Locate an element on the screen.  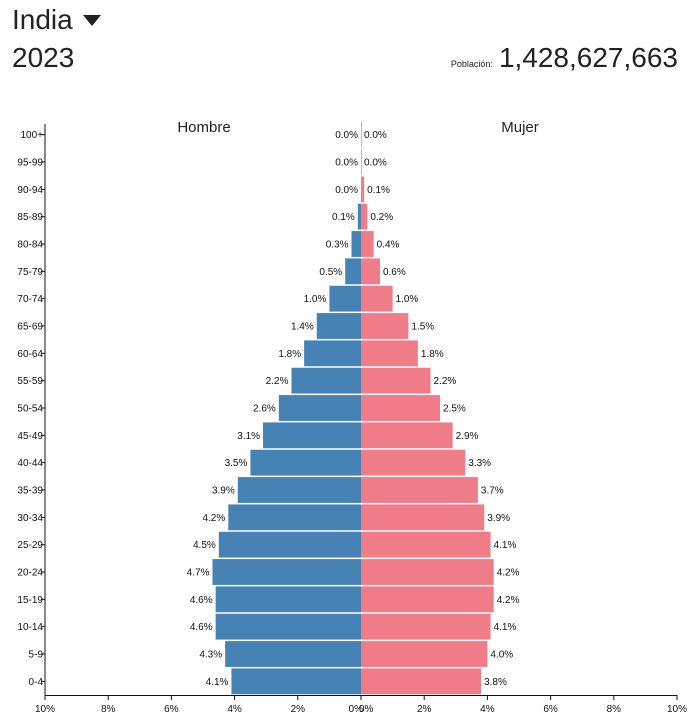
x-tick-label-0: 10% is located at coordinates (45, 709).